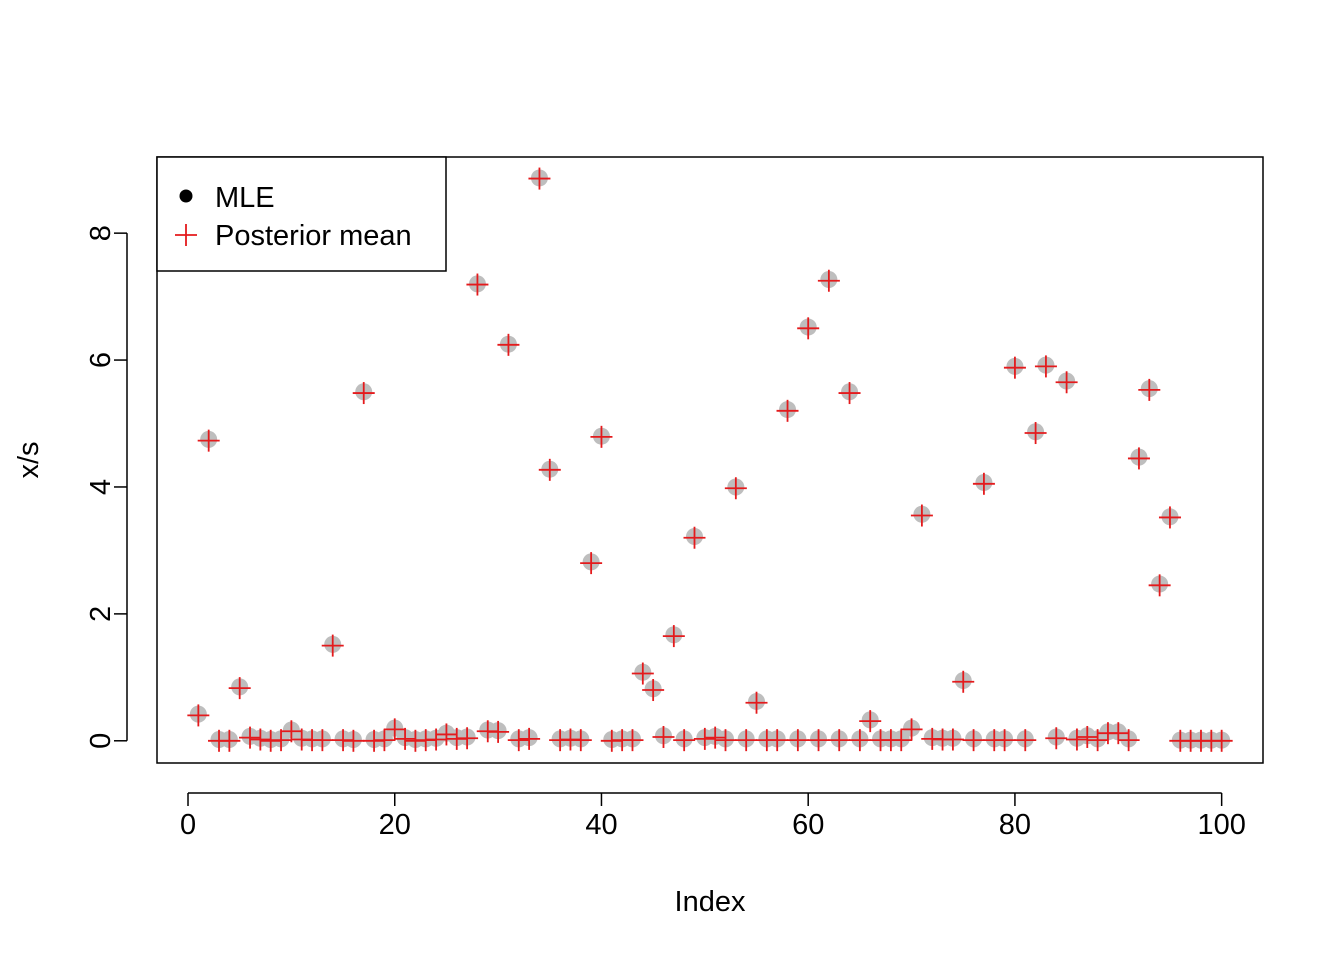 The width and height of the screenshot is (1344, 960). What do you see at coordinates (101, 233) in the screenshot?
I see `y-tick-label: 8` at bounding box center [101, 233].